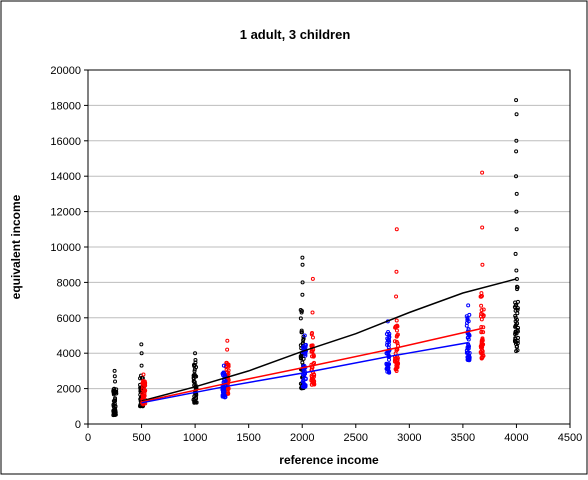  I want to click on y-tick-label: 4000, so click(69, 354).